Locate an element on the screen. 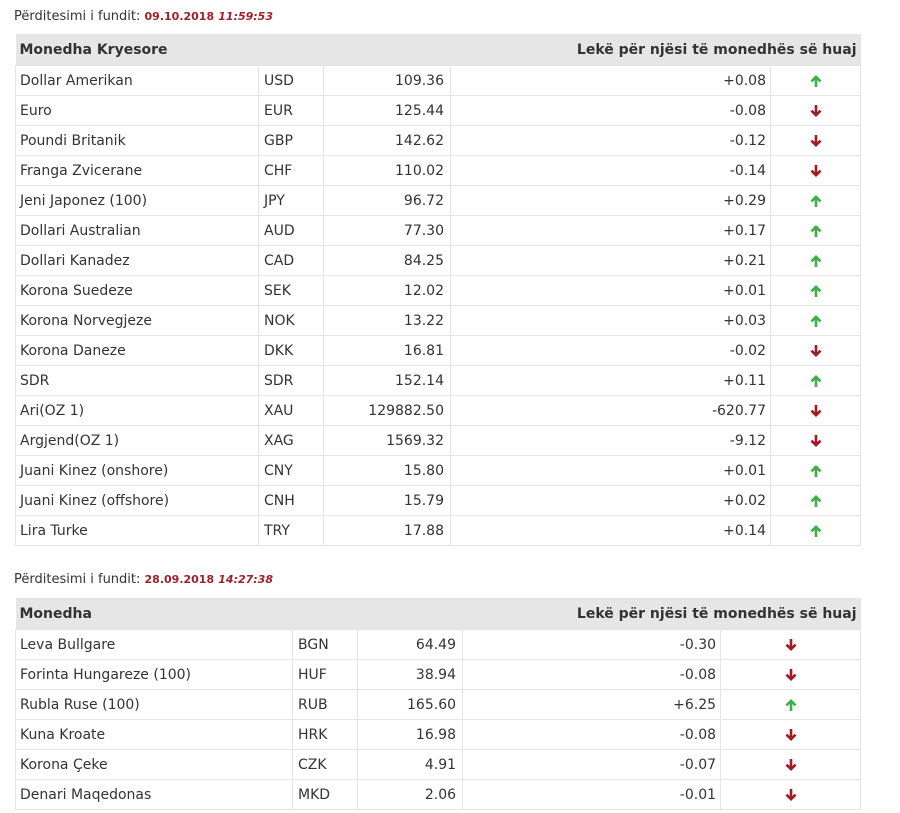 Image resolution: width=900 pixels, height=813 pixels. currency-name: Jeni Japonez (100) is located at coordinates (137, 200).